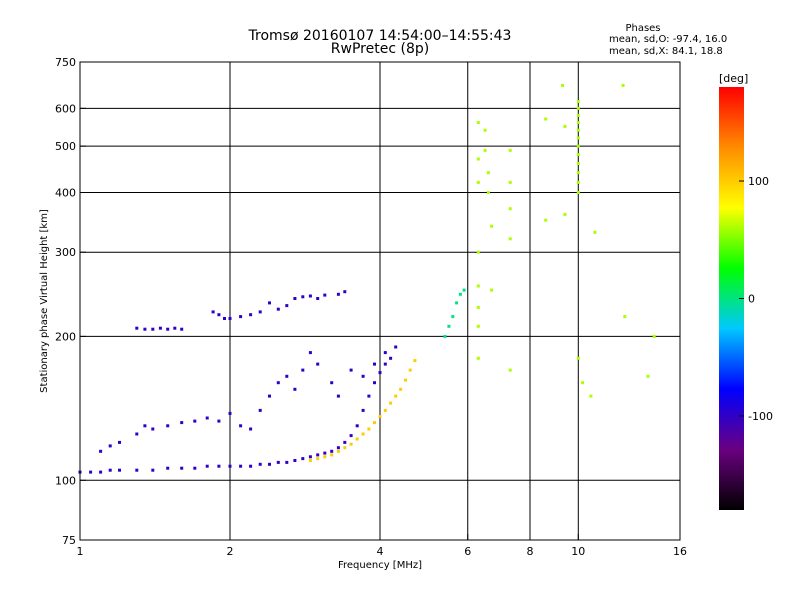 The width and height of the screenshot is (800, 600). Describe the element at coordinates (642, 28) in the screenshot. I see `phases-heading: Phases` at that location.